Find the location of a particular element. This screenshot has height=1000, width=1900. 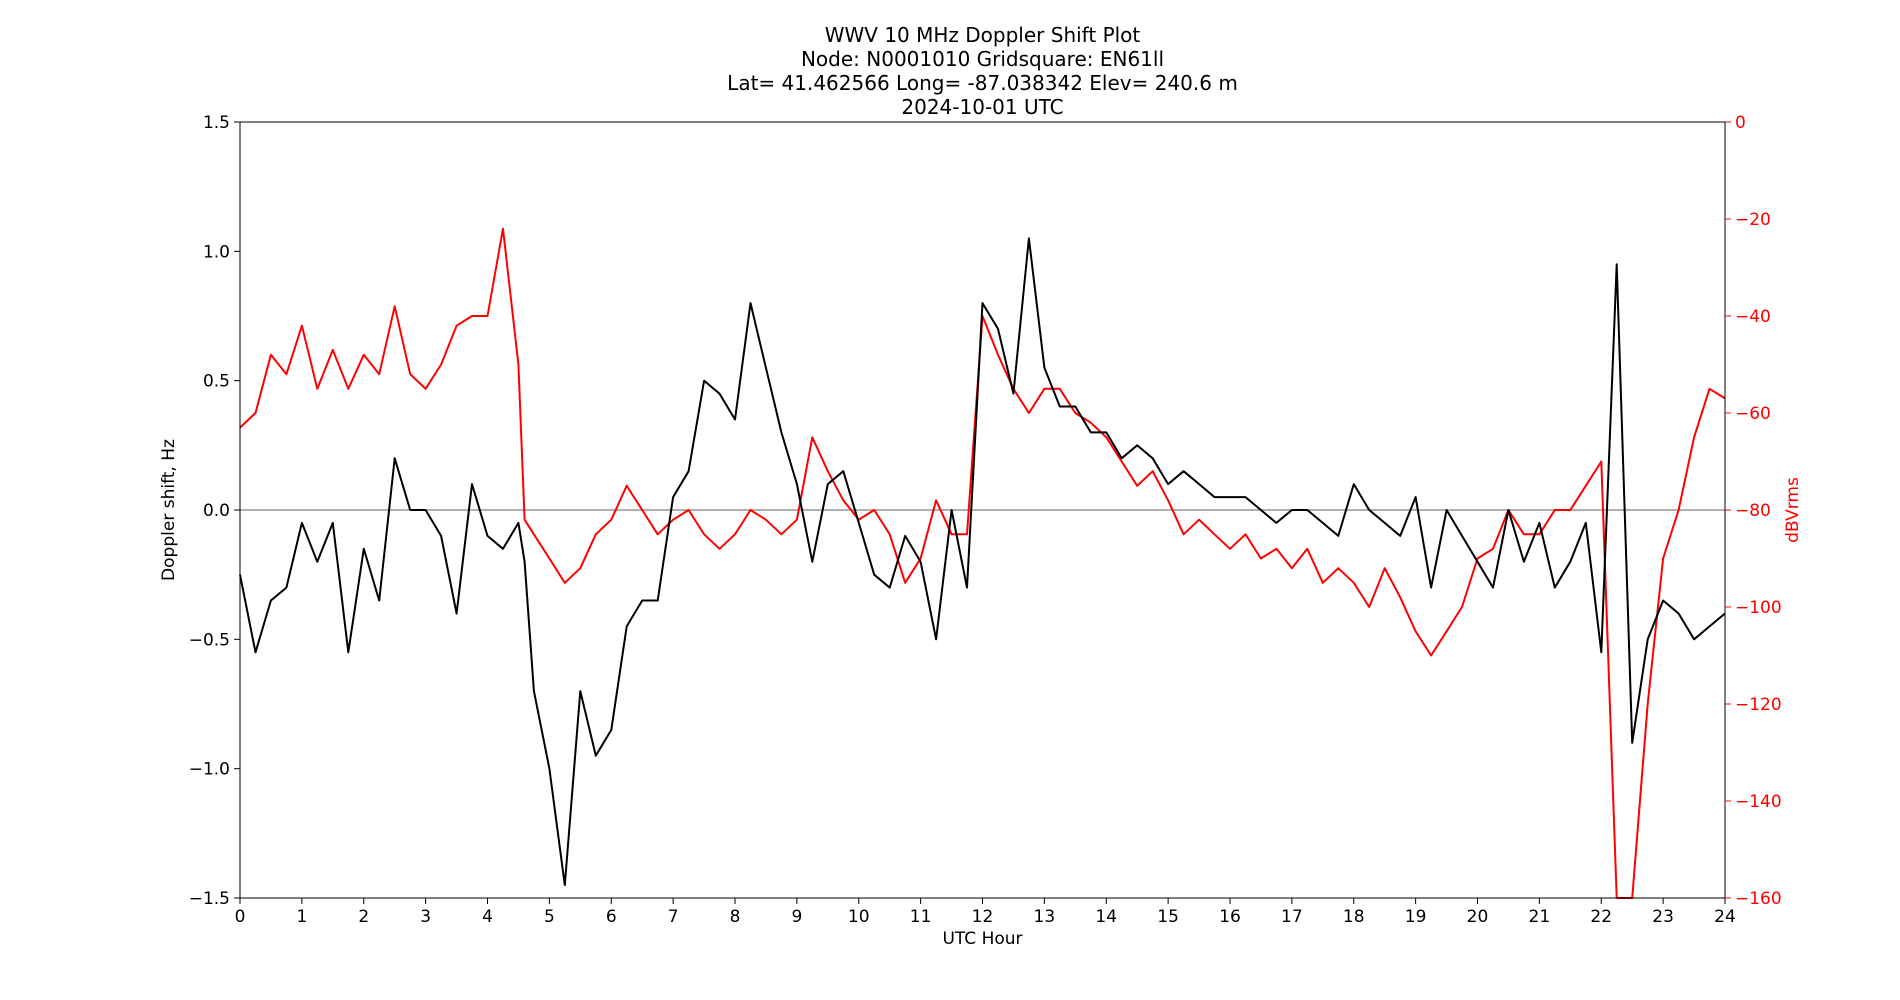

x-tick-label: 20 is located at coordinates (1478, 917).